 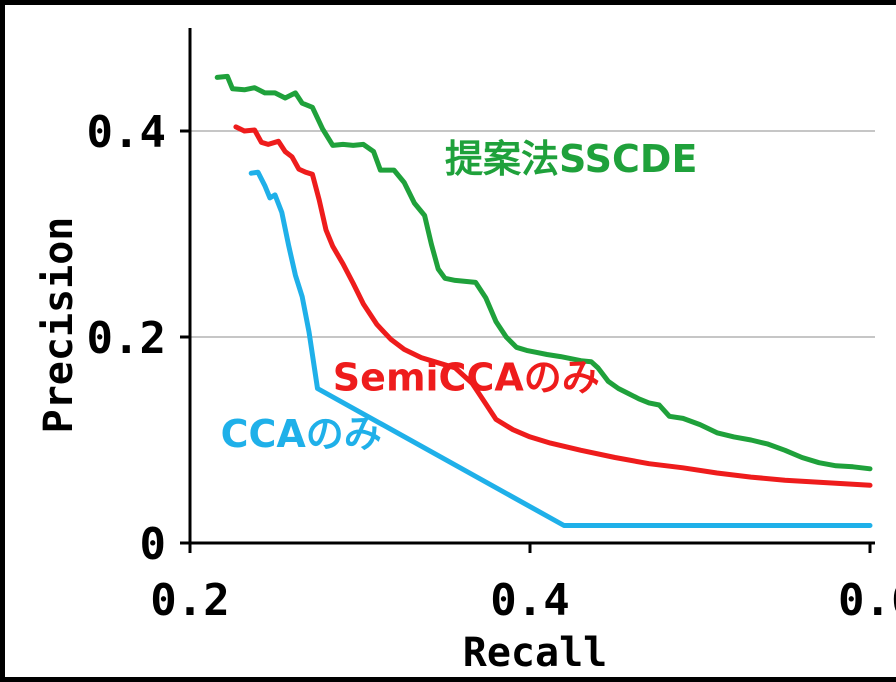 What do you see at coordinates (571, 159) in the screenshot?
I see `series-label-1: 提案法SSCDE` at bounding box center [571, 159].